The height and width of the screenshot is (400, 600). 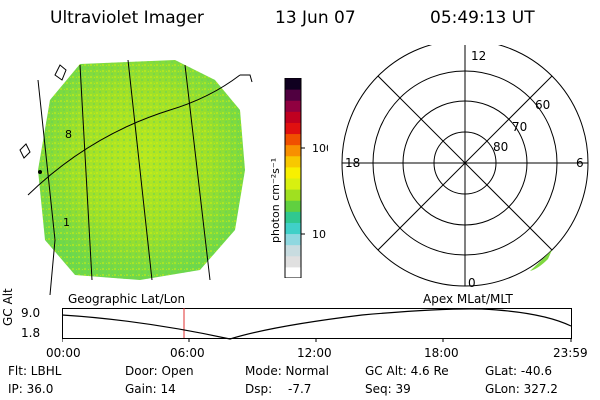 What do you see at coordinates (66, 222) in the screenshot?
I see `map-label-1: 1` at bounding box center [66, 222].